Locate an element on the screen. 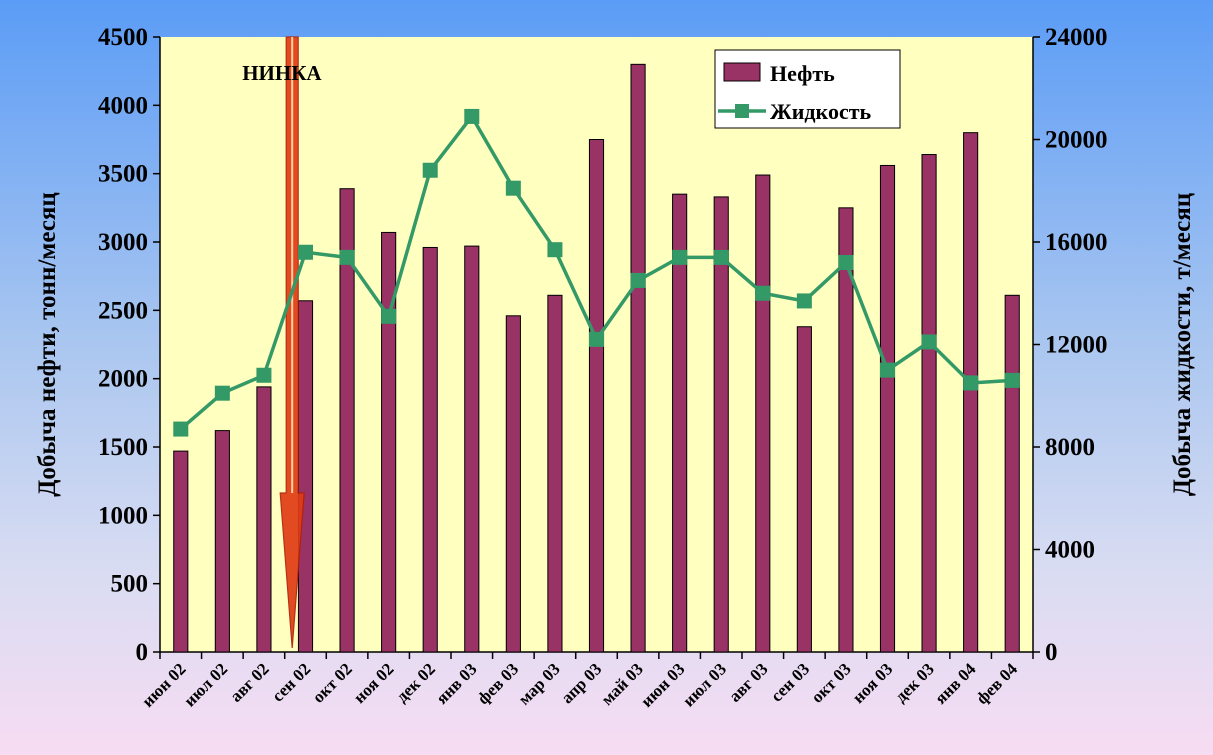  y-tick-label-right: 0 is located at coordinates (1051, 652).